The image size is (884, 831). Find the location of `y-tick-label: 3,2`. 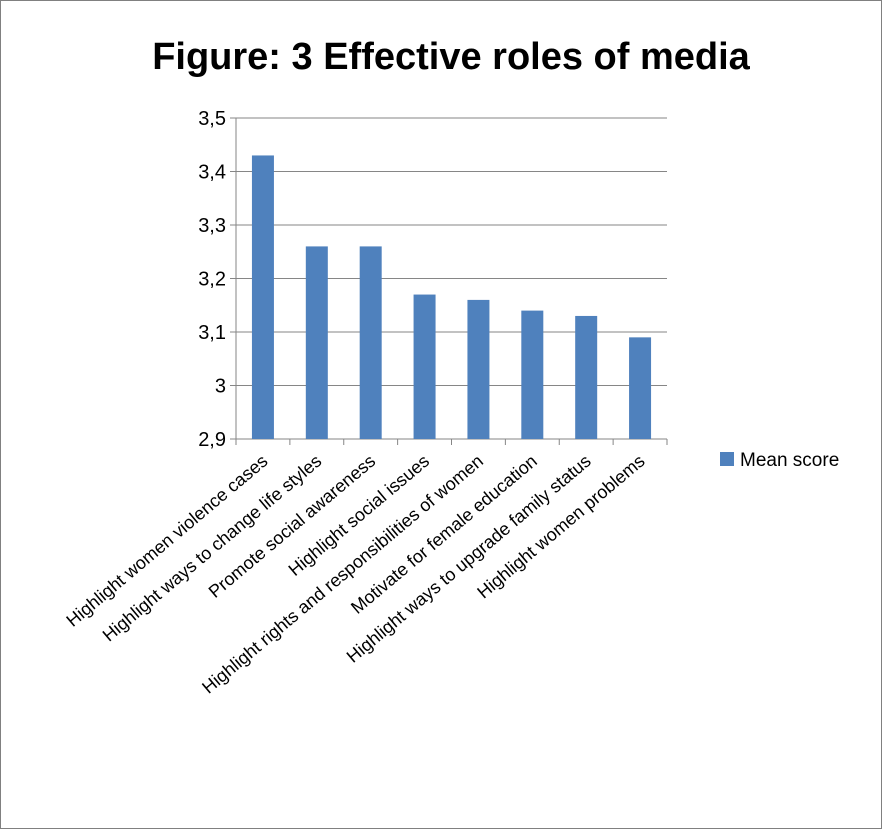

y-tick-label: 3,2 is located at coordinates (212, 280).